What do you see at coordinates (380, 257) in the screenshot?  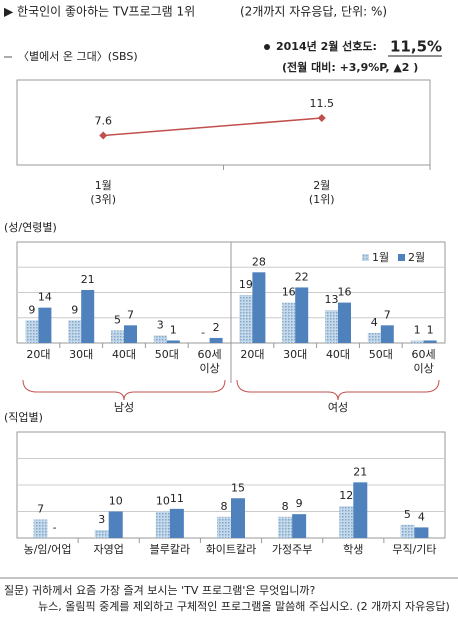 I see `legend-label: 1월` at bounding box center [380, 257].